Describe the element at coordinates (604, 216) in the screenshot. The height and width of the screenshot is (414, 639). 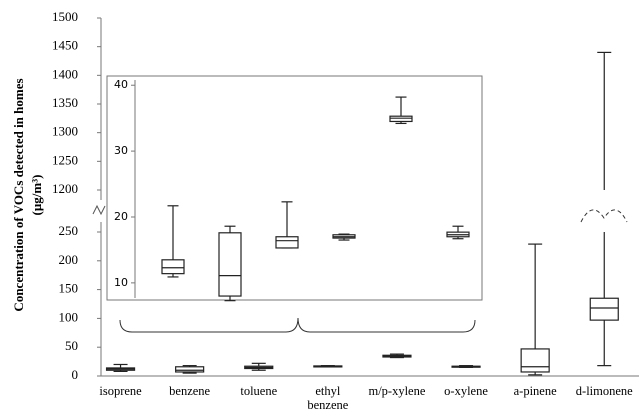
I see `whisker-break` at that location.